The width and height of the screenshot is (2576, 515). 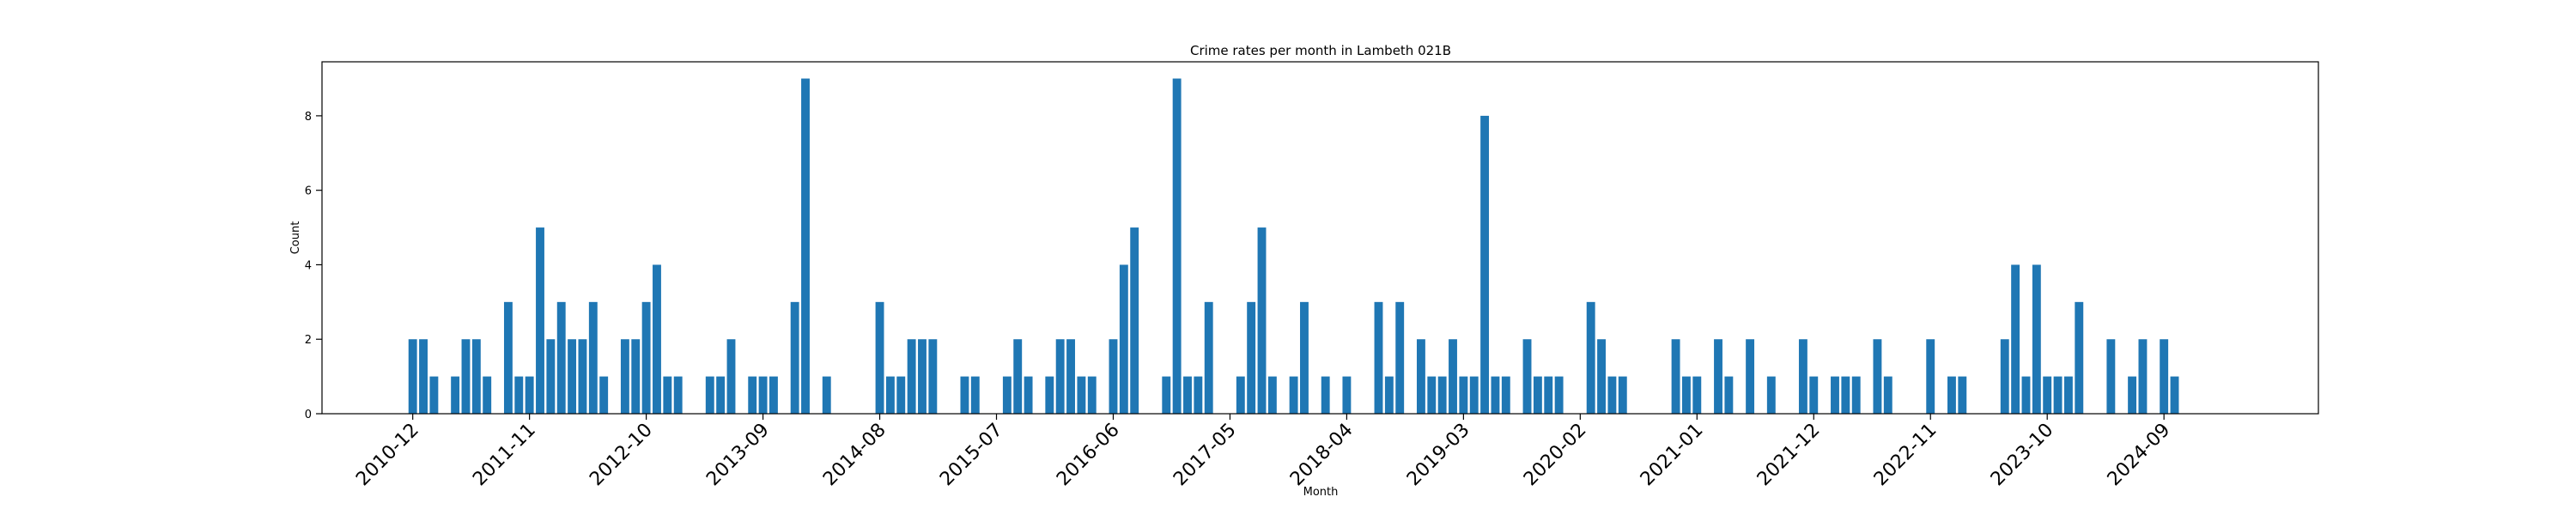 What do you see at coordinates (1322, 455) in the screenshot?
I see `x-tick-label: 2018-04` at bounding box center [1322, 455].